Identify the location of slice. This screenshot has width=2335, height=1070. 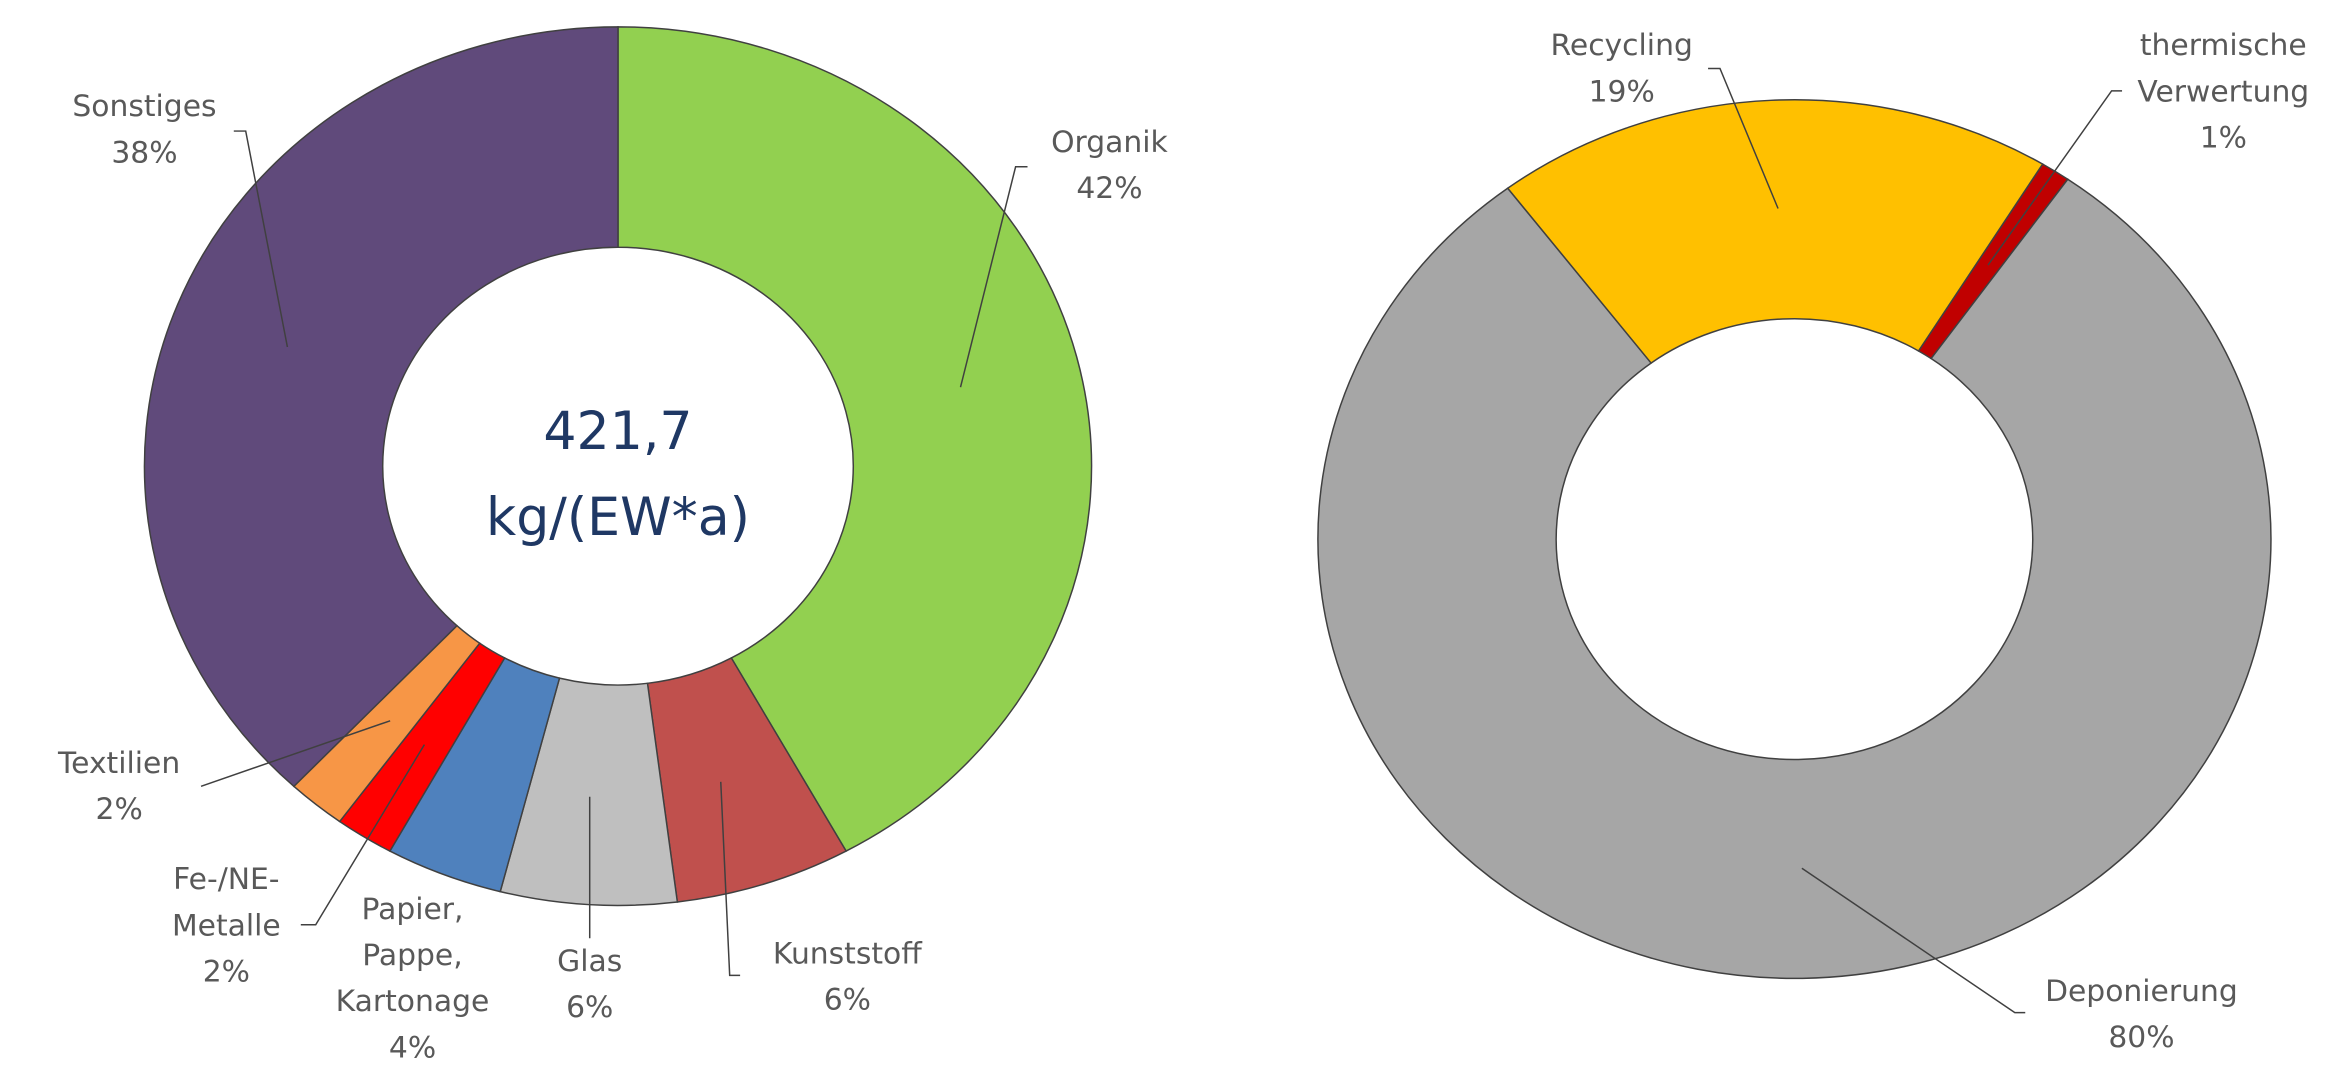
(1775, 232).